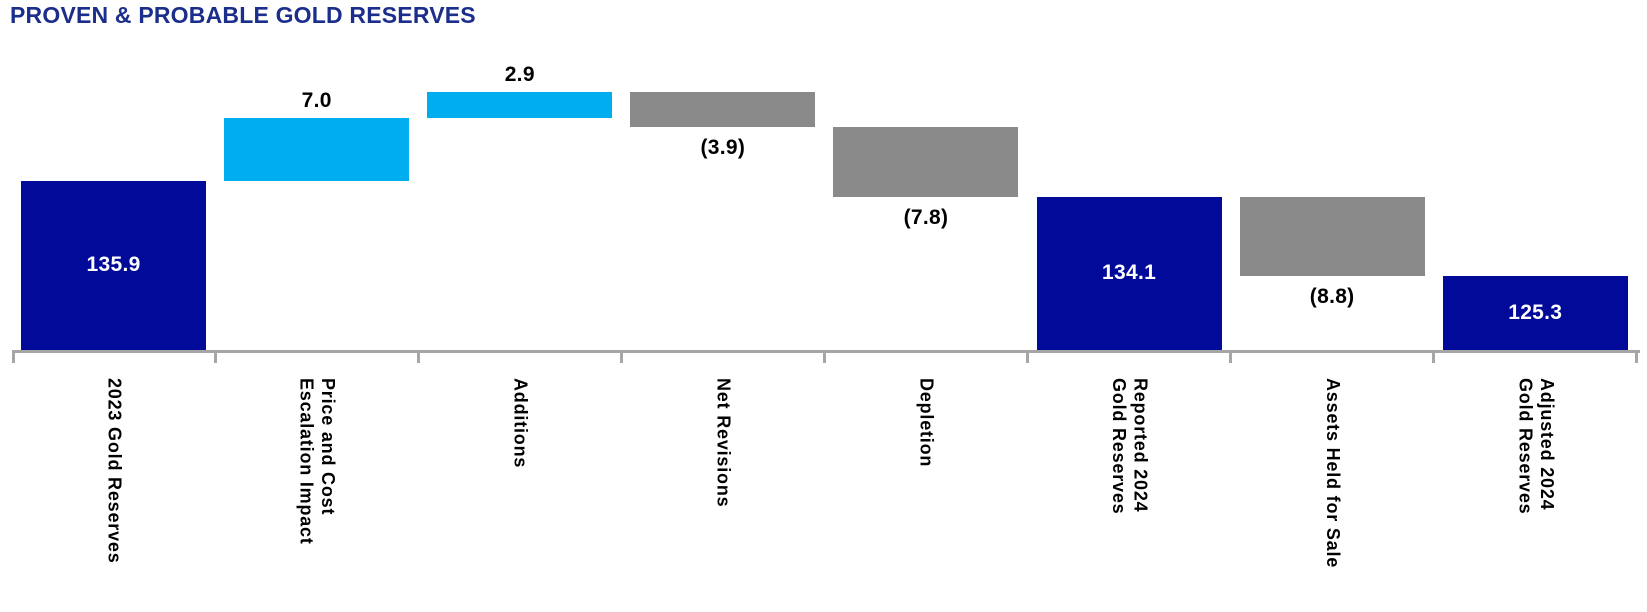 The width and height of the screenshot is (1647, 612). I want to click on bar-value-label: 135.9, so click(113, 265).